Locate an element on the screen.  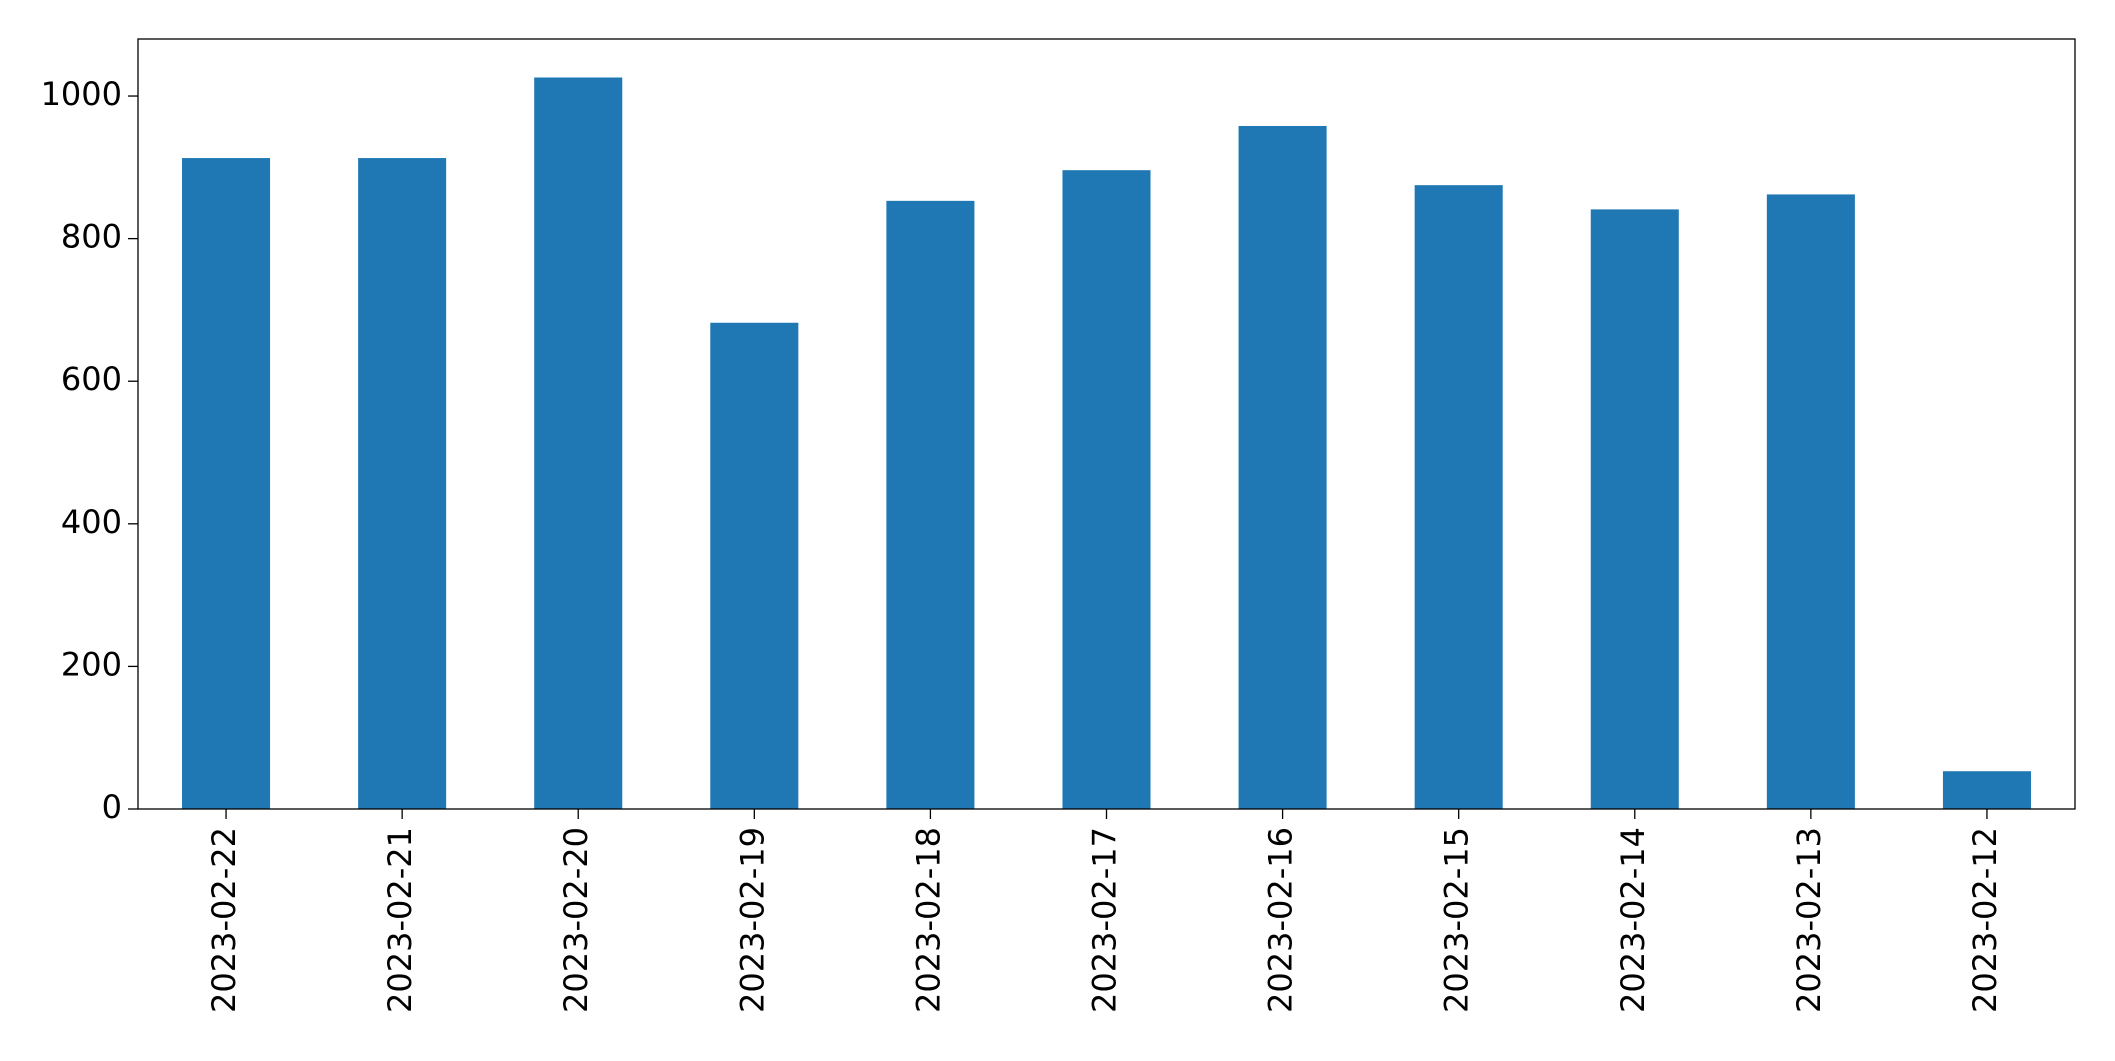
x-tick-label: 2023-02-14 is located at coordinates (1633, 920).